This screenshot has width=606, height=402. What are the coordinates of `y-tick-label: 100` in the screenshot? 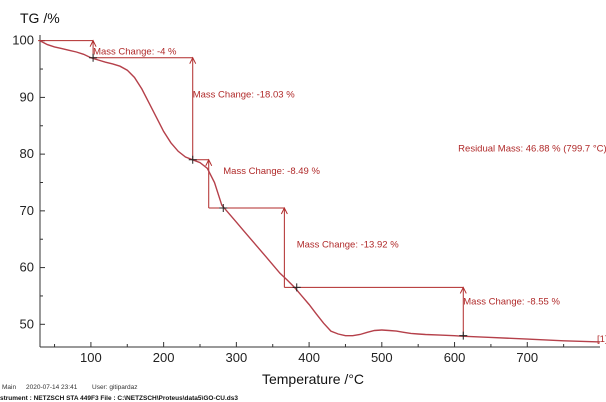 It's located at (23, 40).